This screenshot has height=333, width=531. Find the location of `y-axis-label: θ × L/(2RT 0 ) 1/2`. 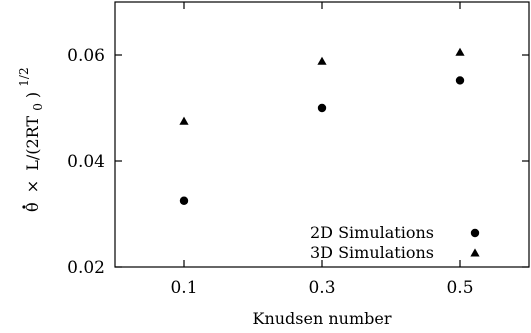

y-axis-label: θ × L/(2RT 0 ) 1/2 is located at coordinates (31, 139).